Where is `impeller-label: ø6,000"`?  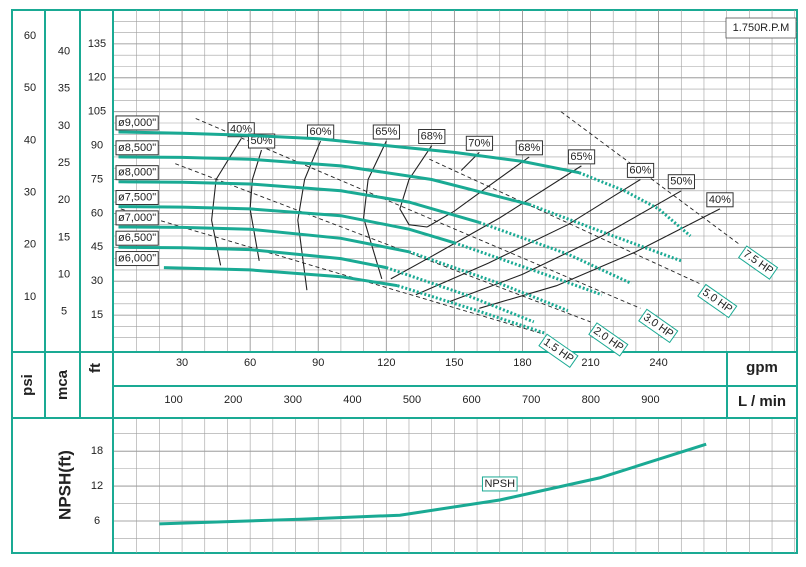
impeller-label: ø6,000" is located at coordinates (137, 259).